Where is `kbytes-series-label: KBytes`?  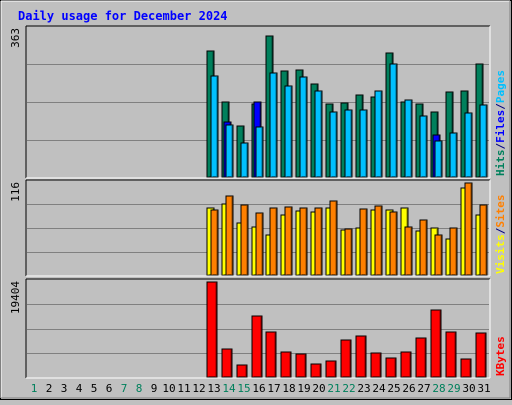 kbytes-series-label: KBytes is located at coordinates (500, 356).